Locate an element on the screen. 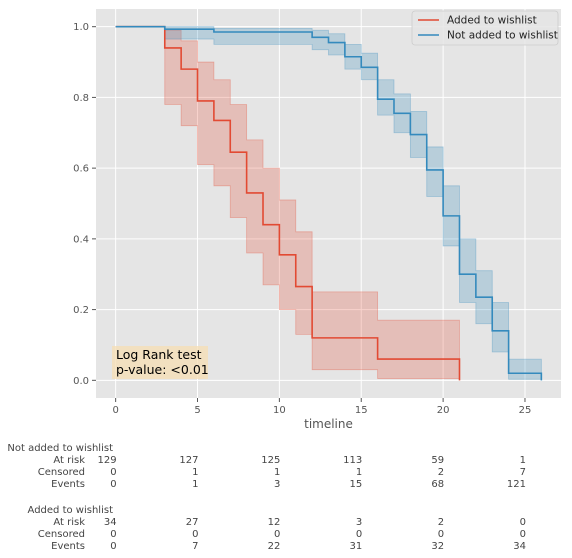 Image resolution: width=572 pixels, height=558 pixels. table-group-label: Not added to wishlist is located at coordinates (60, 448).